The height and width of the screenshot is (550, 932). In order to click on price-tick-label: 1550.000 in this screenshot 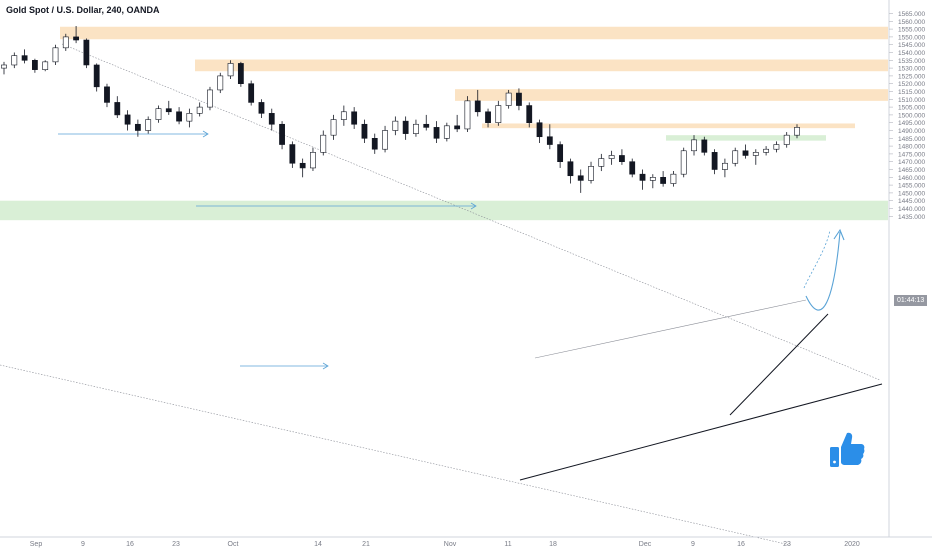, I will do `click(911, 37)`.